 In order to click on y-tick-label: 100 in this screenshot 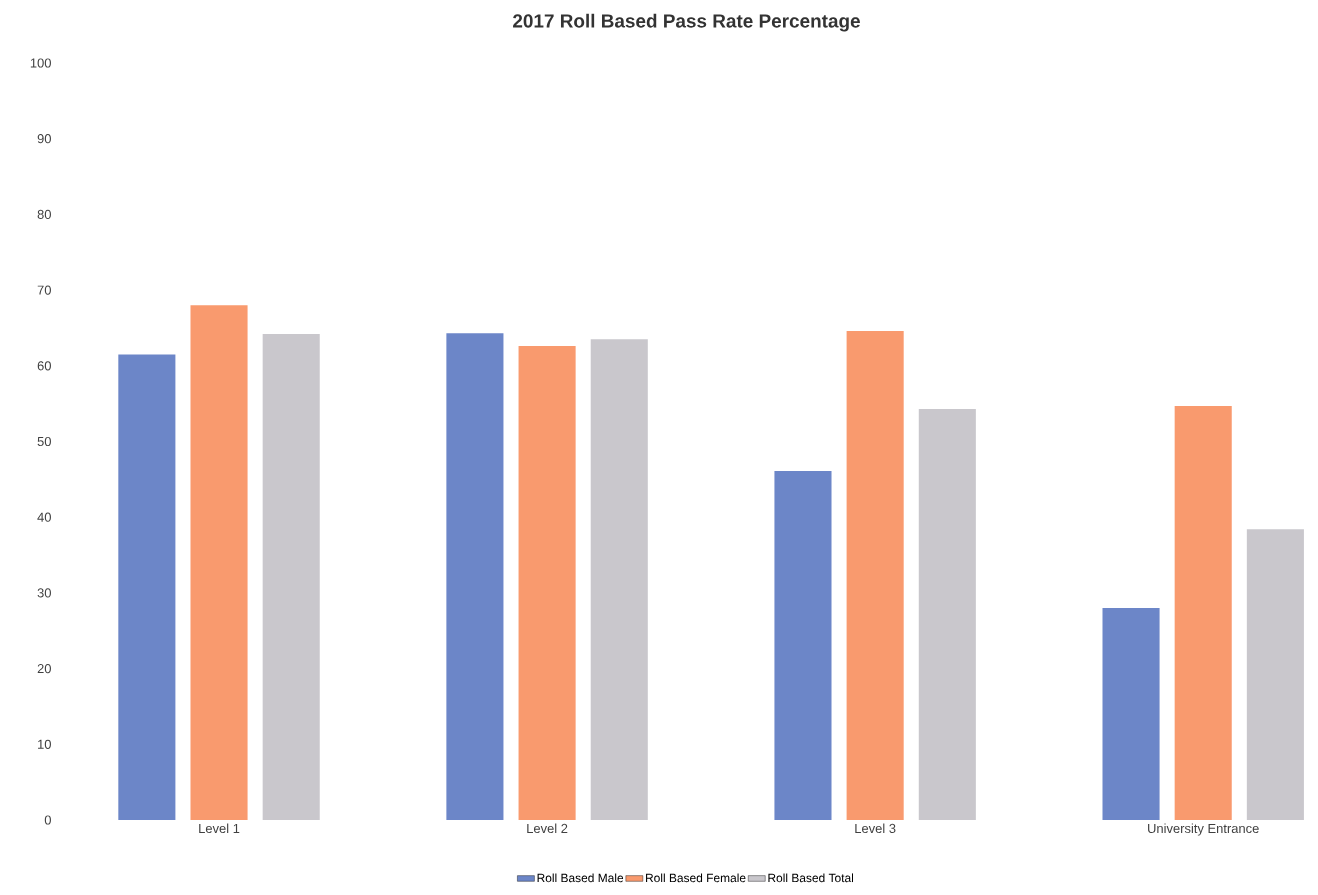, I will do `click(40, 63)`.